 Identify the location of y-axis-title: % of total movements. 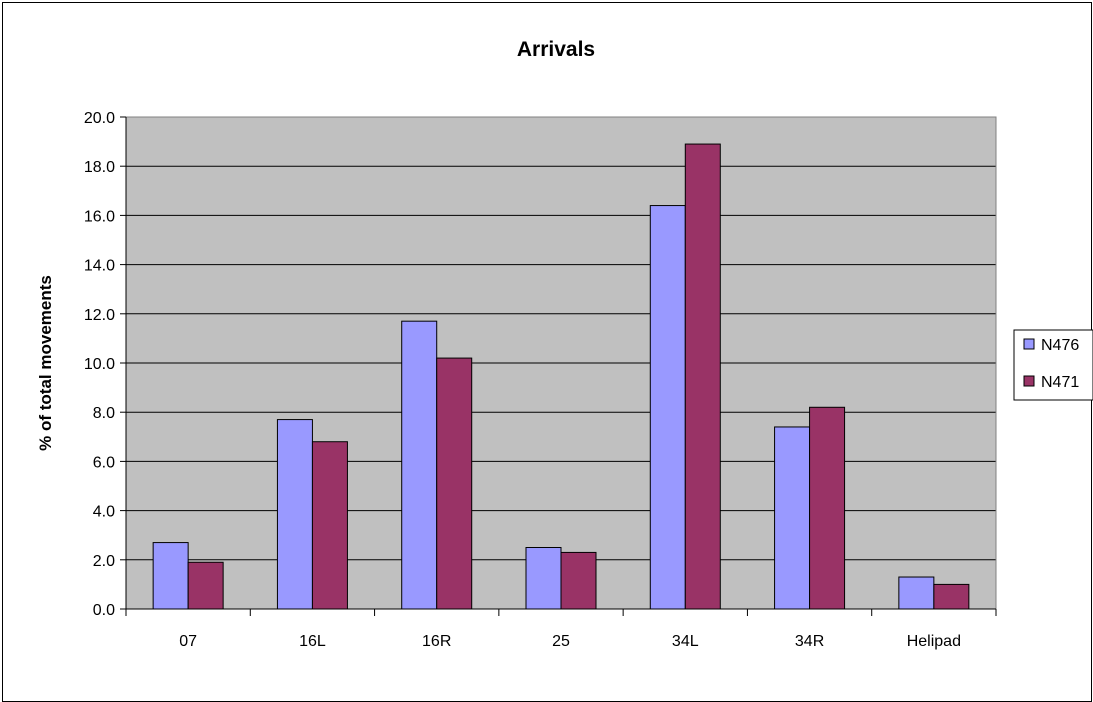
(45, 363).